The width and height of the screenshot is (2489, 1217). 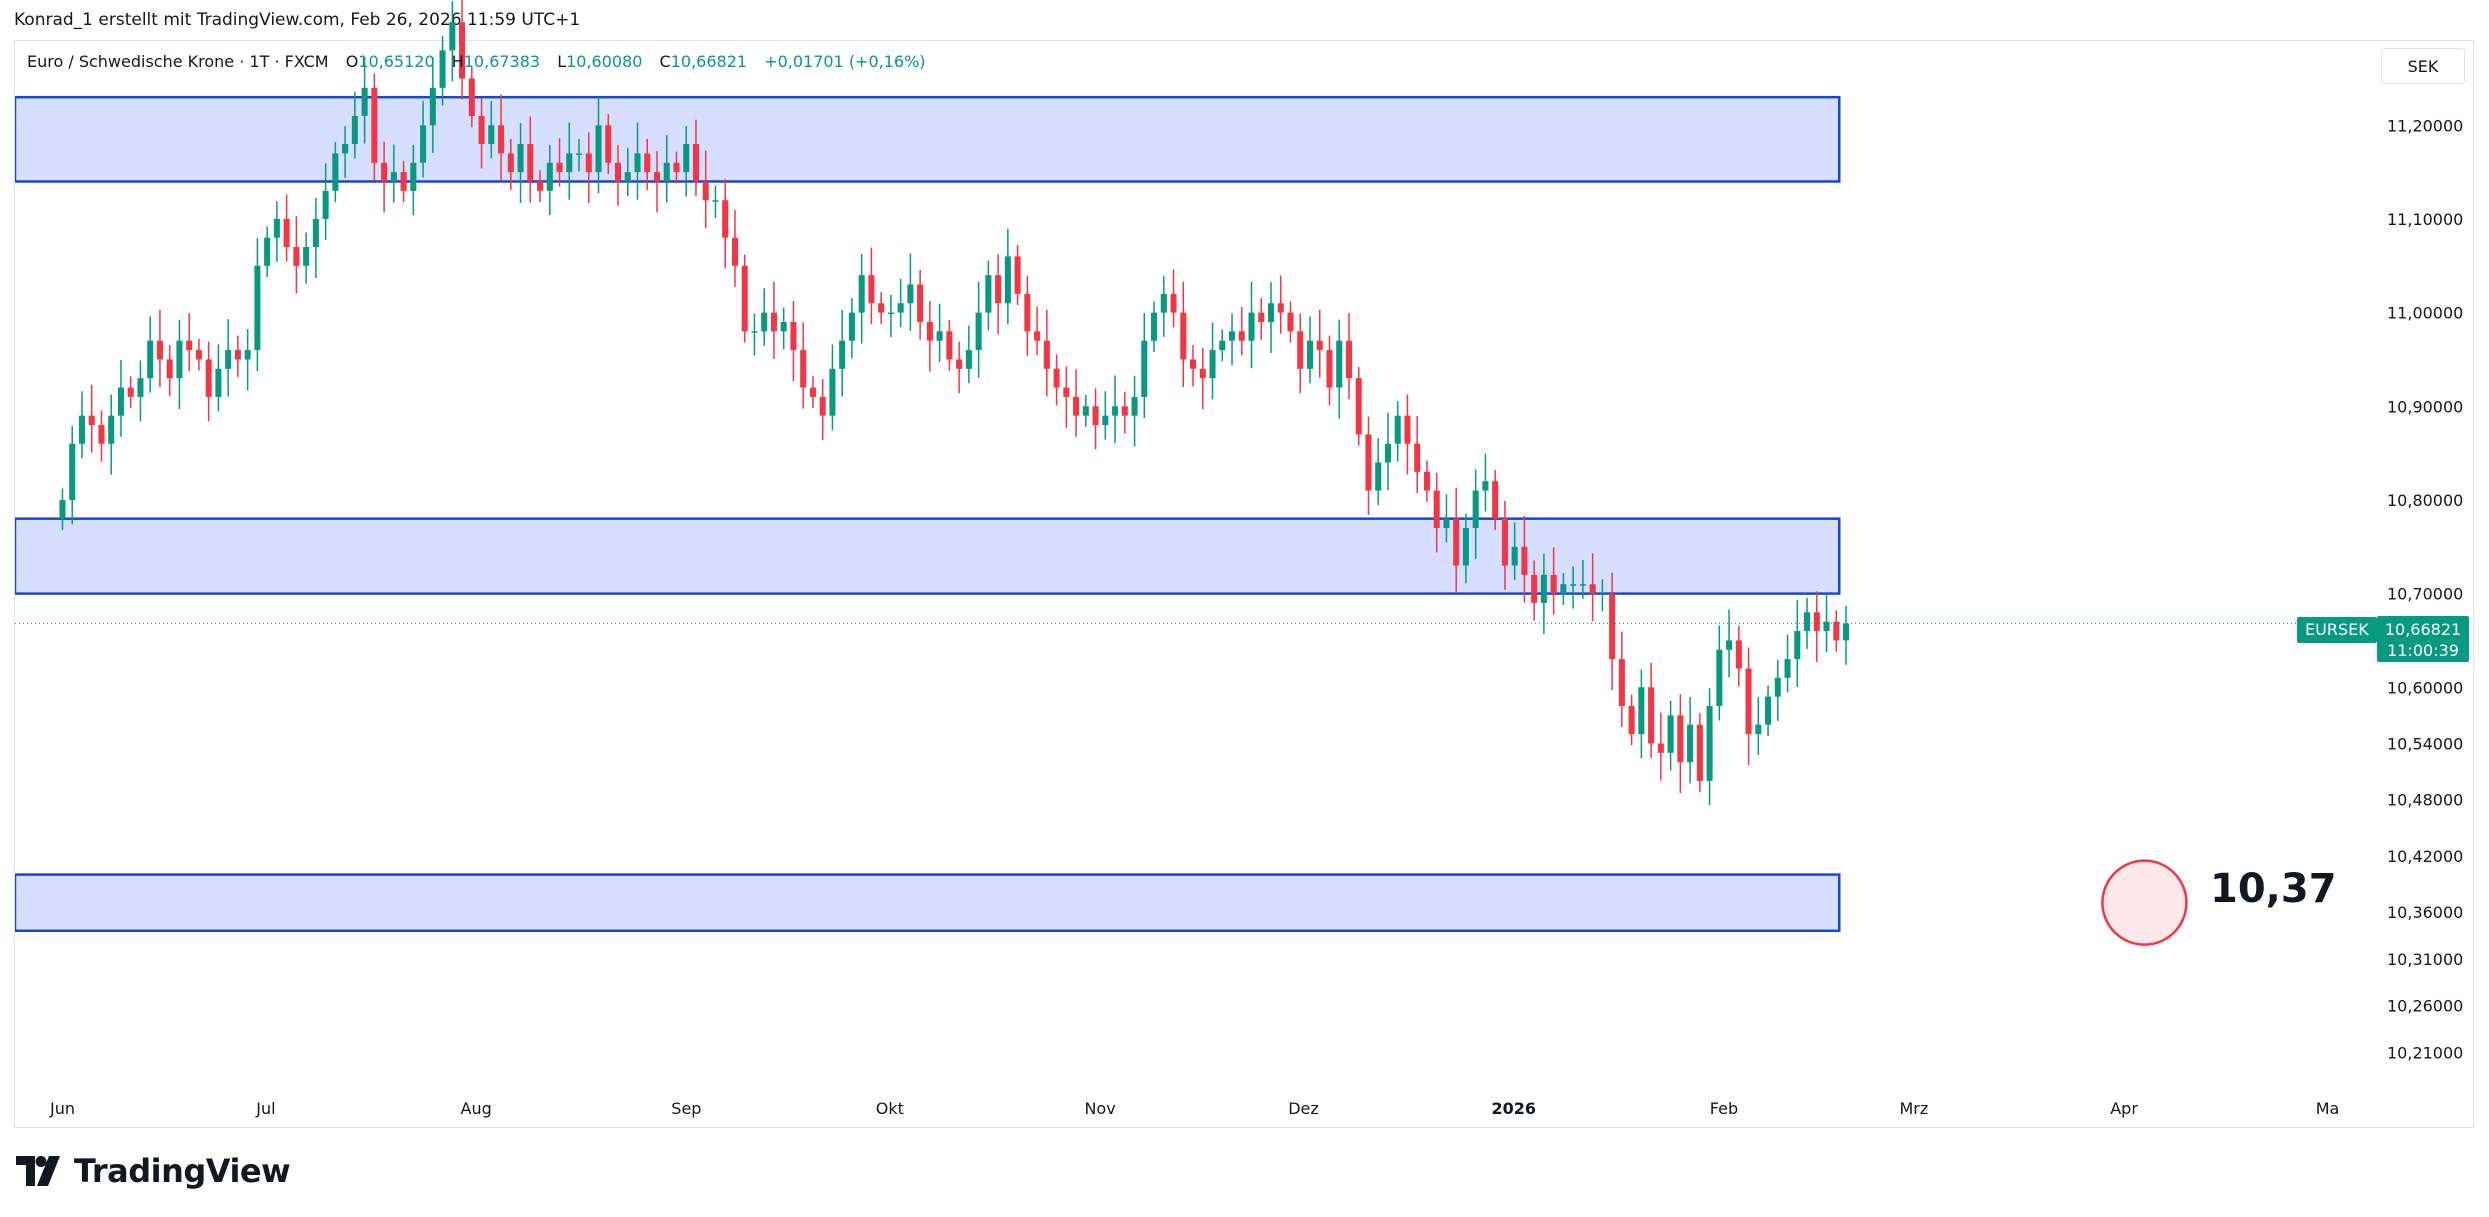 I want to click on x-tick-label: Feb, so click(x=1724, y=1108).